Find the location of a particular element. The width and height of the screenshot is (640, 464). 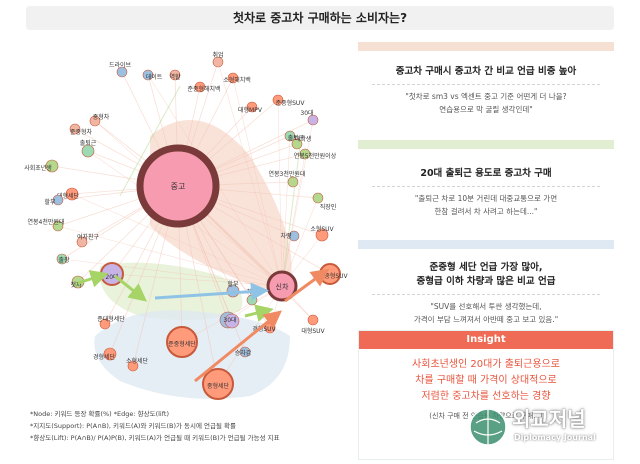

node-label: 연봉5천만원이상 is located at coordinates (315, 156).